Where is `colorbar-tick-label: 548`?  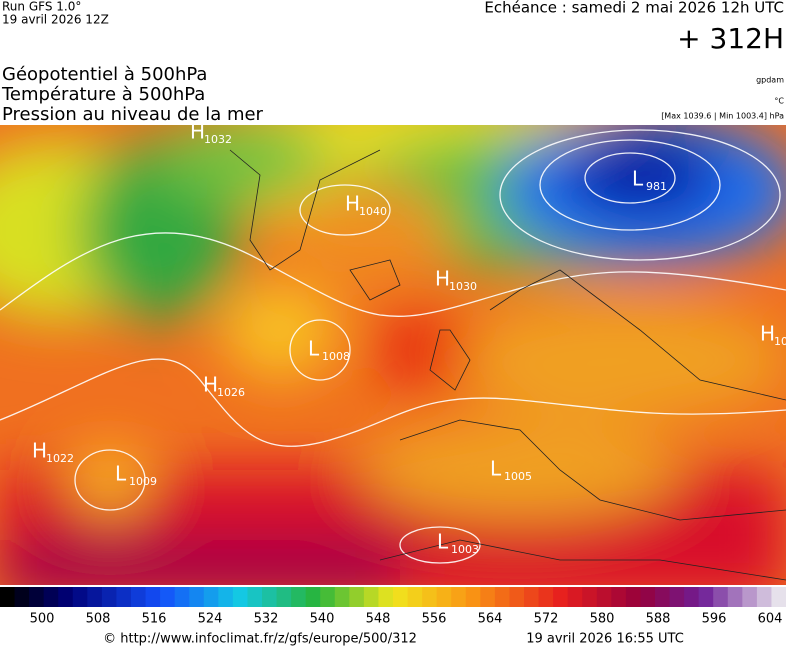 colorbar-tick-label: 548 is located at coordinates (378, 619).